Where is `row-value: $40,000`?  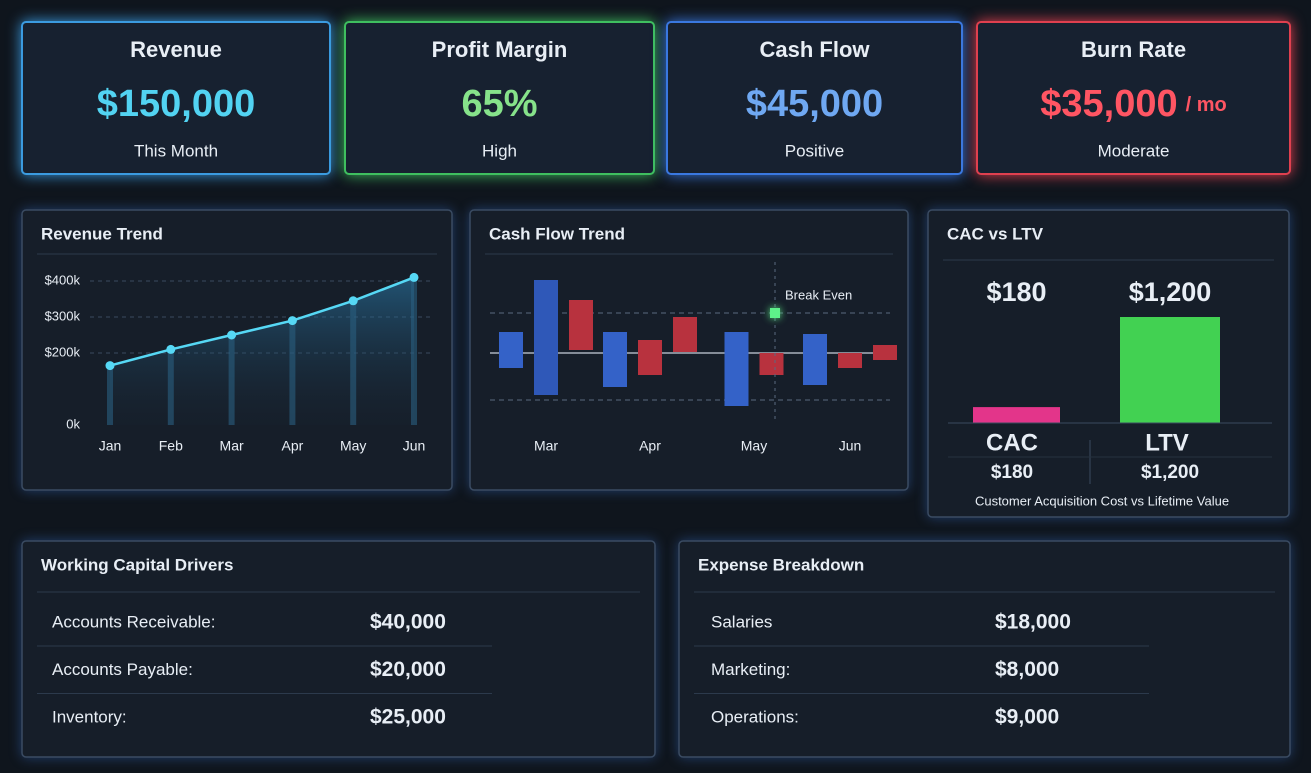 row-value: $40,000 is located at coordinates (408, 622).